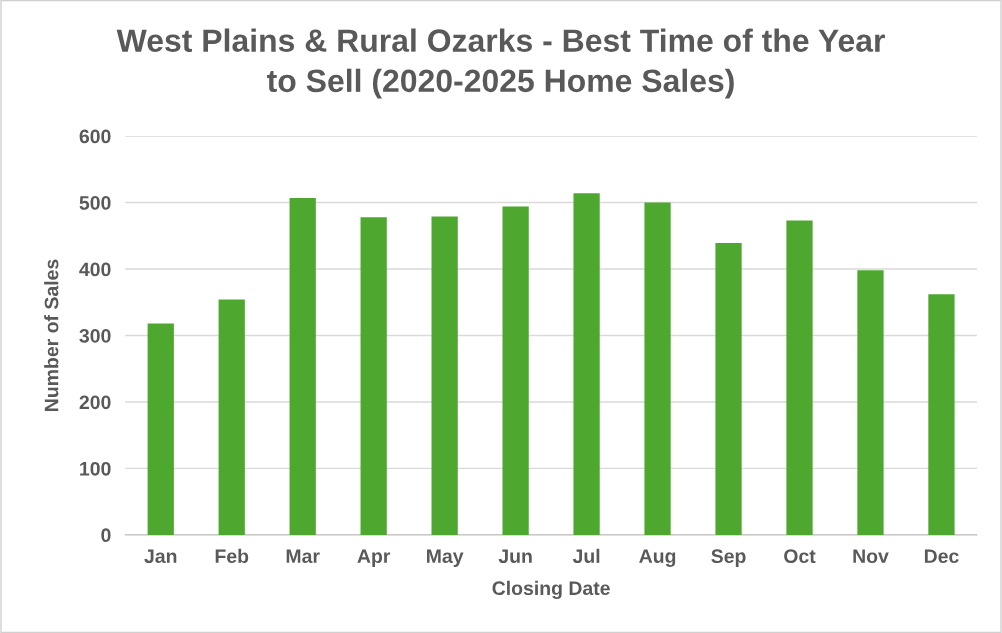 The image size is (1002, 633). Describe the element at coordinates (95, 335) in the screenshot. I see `y-tick-label: 300` at that location.